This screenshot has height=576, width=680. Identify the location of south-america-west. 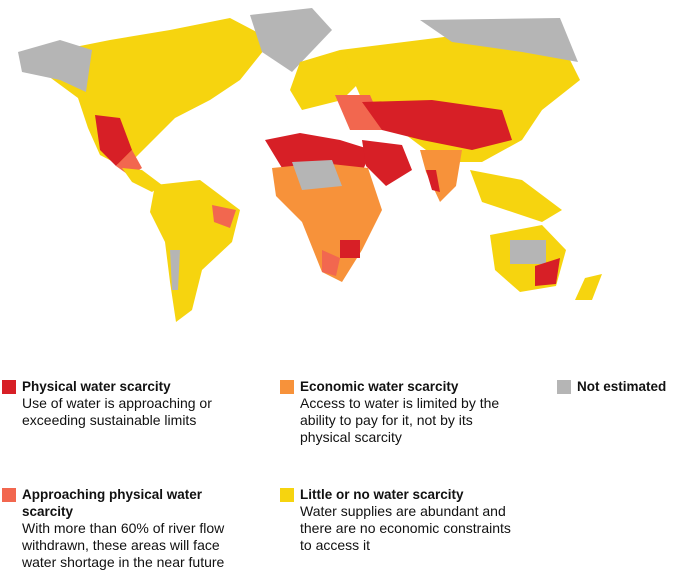
(175, 270).